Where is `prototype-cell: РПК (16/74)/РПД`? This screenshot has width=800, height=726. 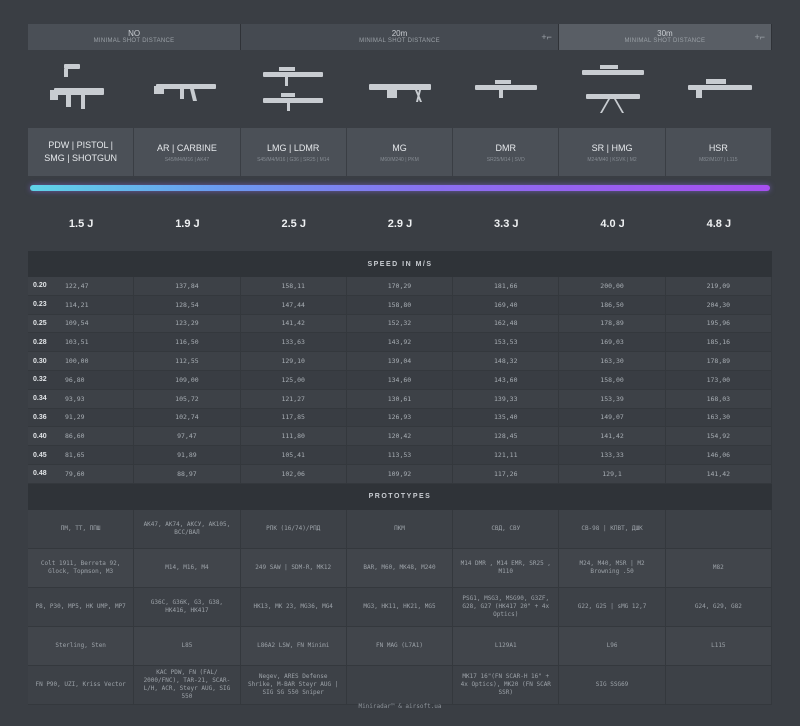
prototype-cell: РПК (16/74)/РПД is located at coordinates (293, 528).